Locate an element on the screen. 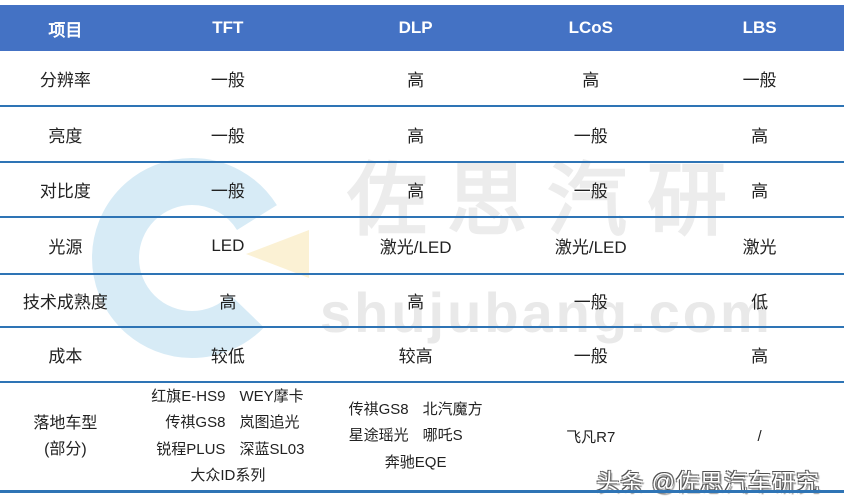 The image size is (844, 500). cell-tft: 较低 is located at coordinates (227, 356).